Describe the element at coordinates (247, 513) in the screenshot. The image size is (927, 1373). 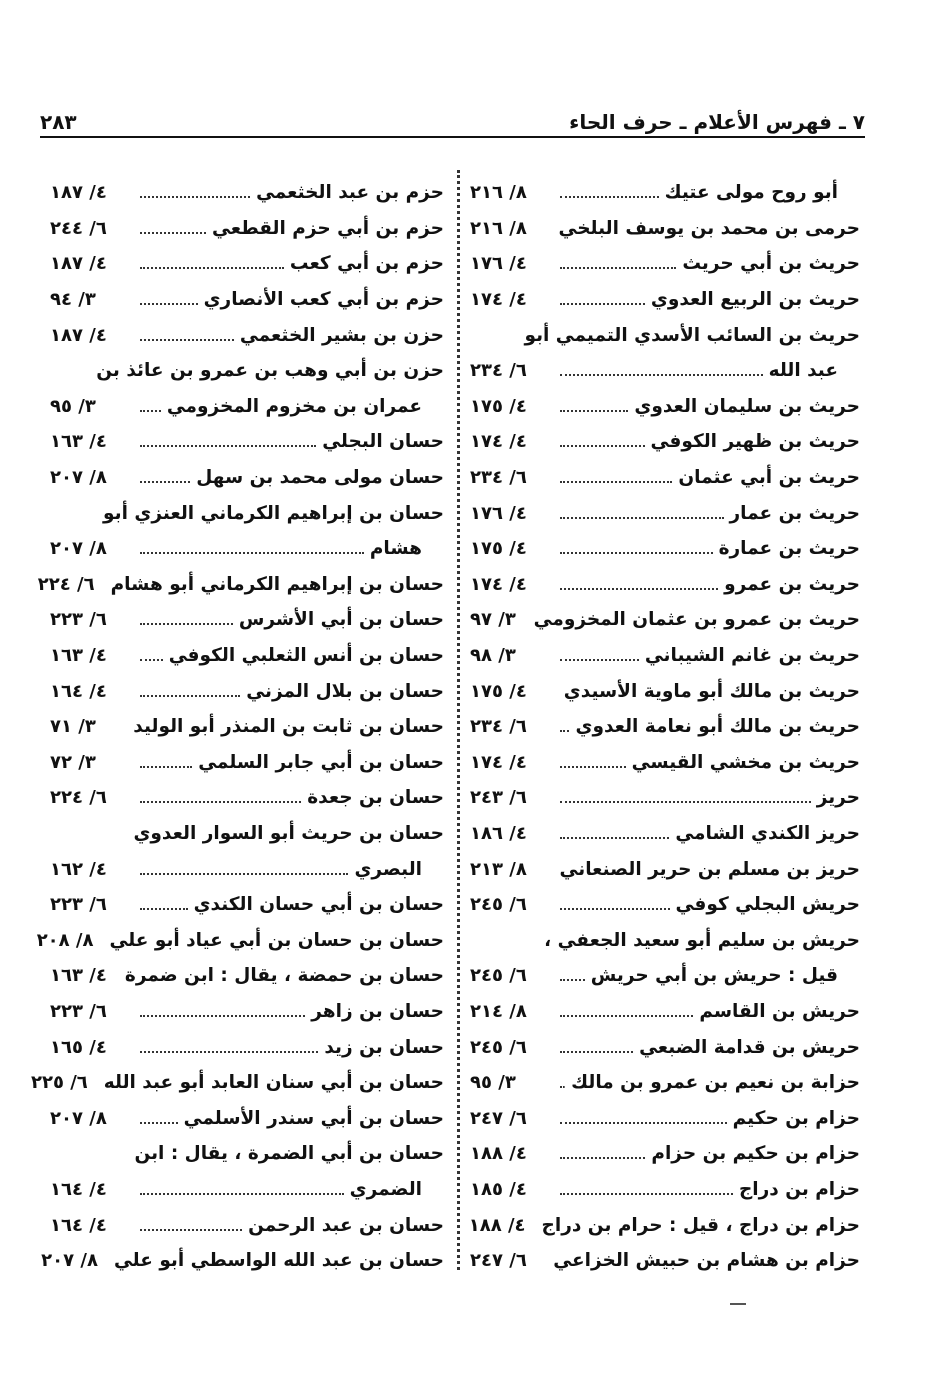
I see `index-entry: حسان بن إبراهيم الكرماني العنزي أبو` at that location.